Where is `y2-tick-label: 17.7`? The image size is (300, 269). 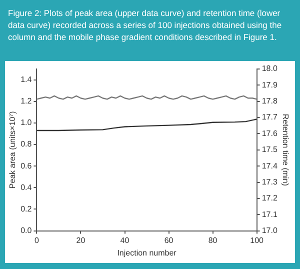
y2-tick-label: 17.7 is located at coordinates (270, 117).